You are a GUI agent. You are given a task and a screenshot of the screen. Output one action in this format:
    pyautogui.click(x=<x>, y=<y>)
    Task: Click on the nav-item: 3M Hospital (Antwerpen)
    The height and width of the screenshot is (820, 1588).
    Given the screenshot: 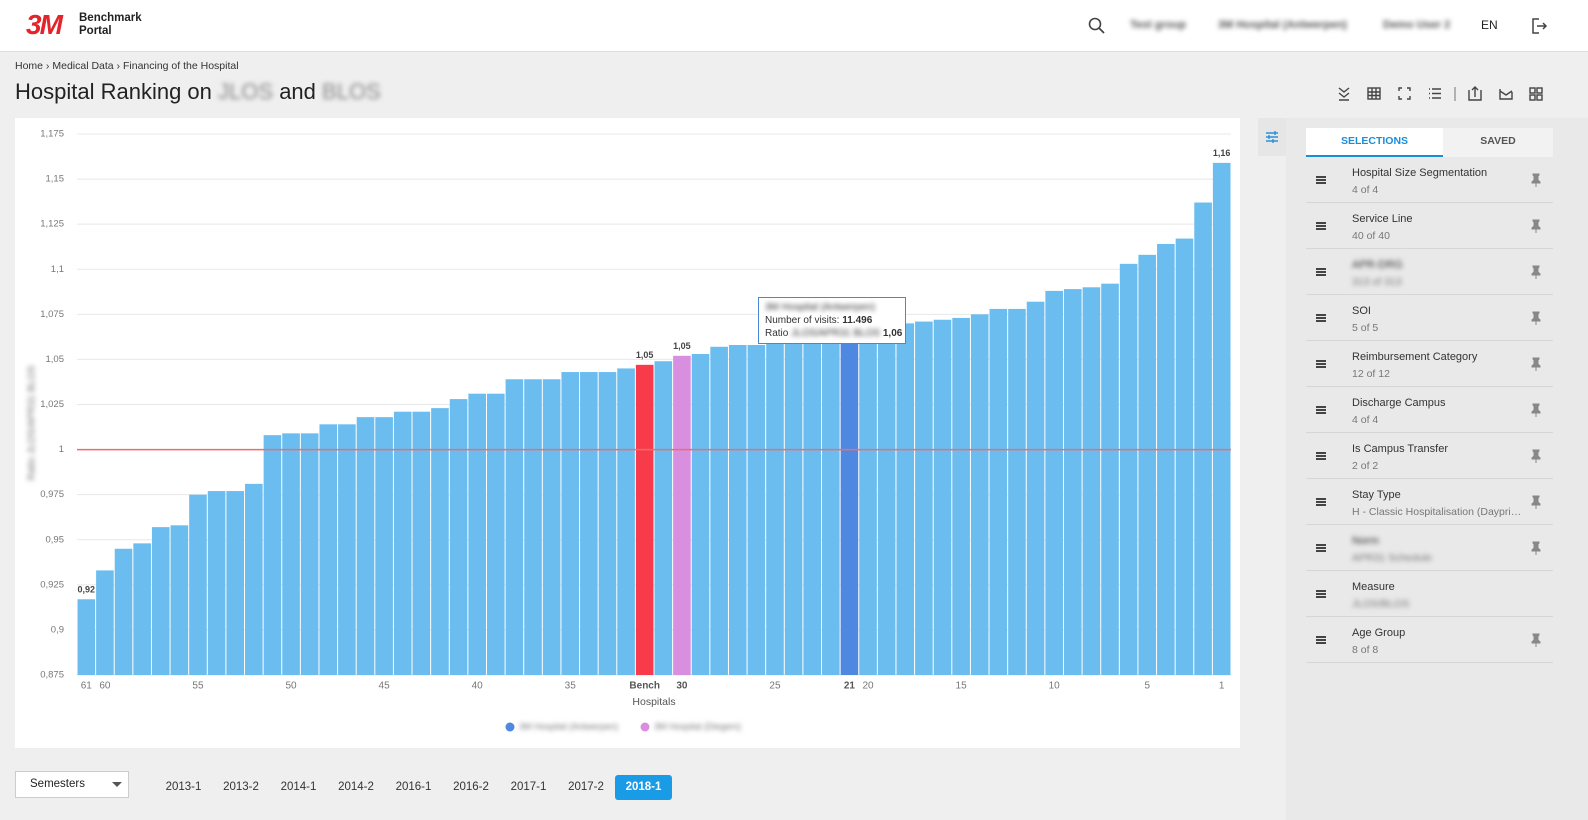 What is the action you would take?
    pyautogui.click(x=1282, y=25)
    